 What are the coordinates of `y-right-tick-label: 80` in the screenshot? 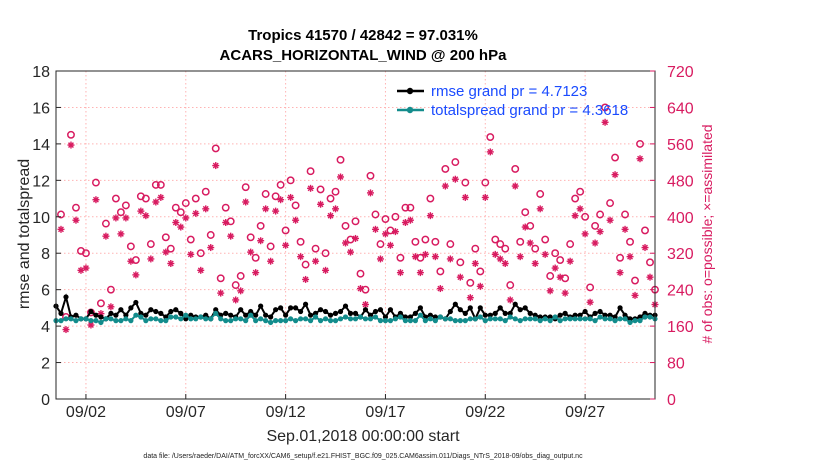 It's located at (676, 364).